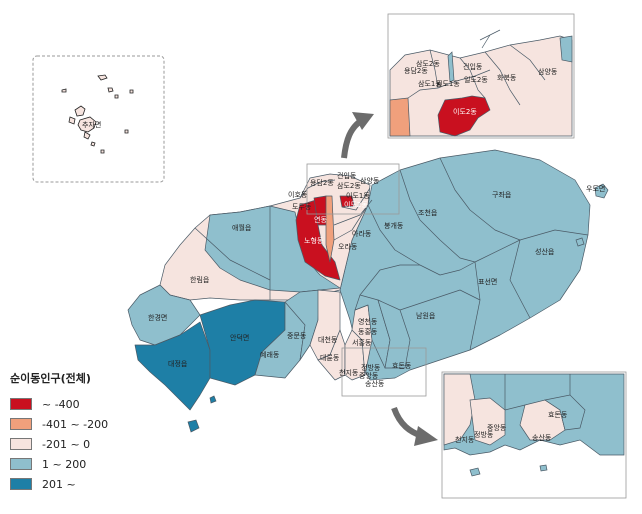  Describe the element at coordinates (426, 315) in the screenshot. I see `label-namwon: 남원읍` at that location.